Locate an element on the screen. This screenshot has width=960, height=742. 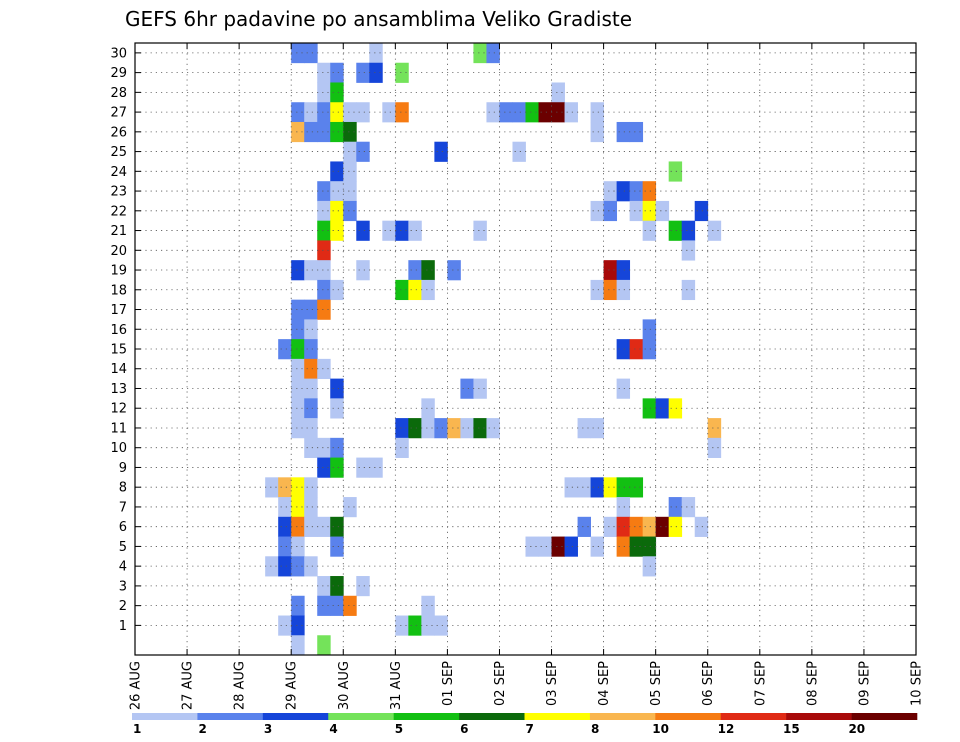
x-tick-label: 30 AUG is located at coordinates (344, 685).